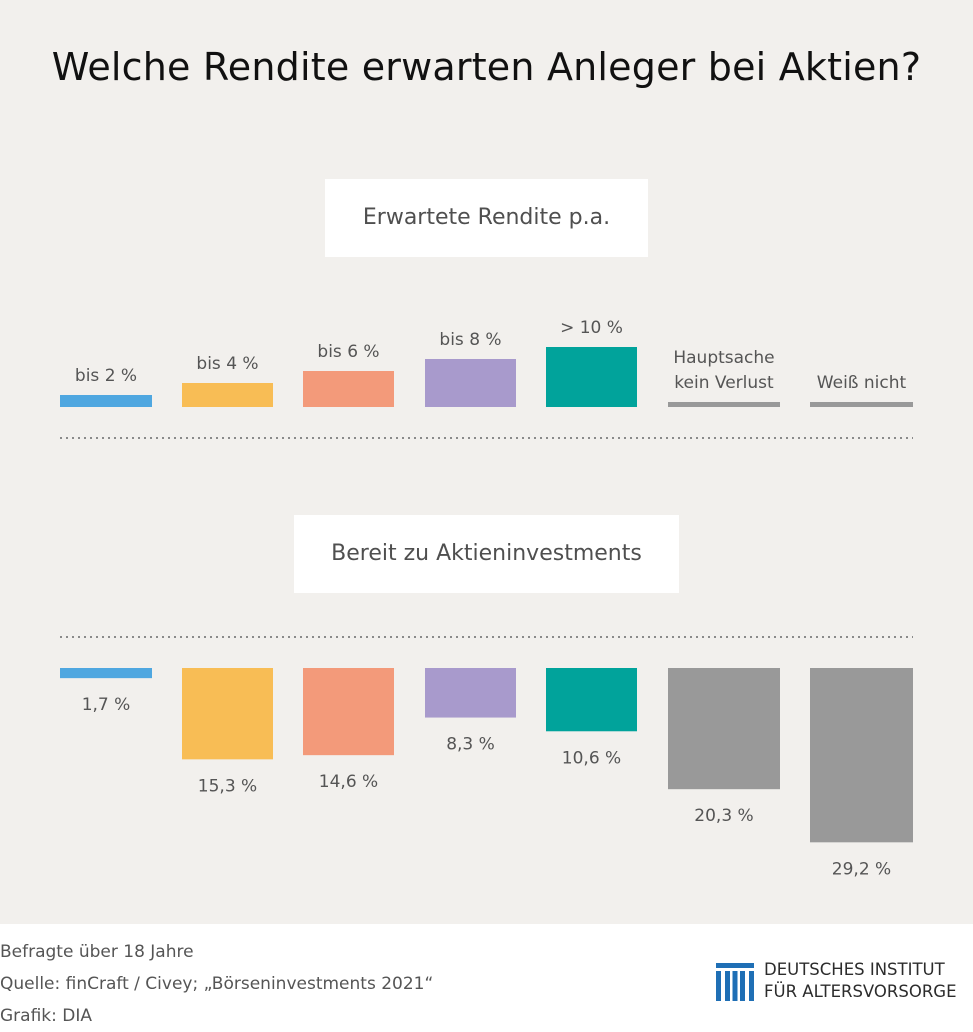 The image size is (973, 1032). Describe the element at coordinates (348, 782) in the screenshot. I see `value-label: 14,6 %` at that location.